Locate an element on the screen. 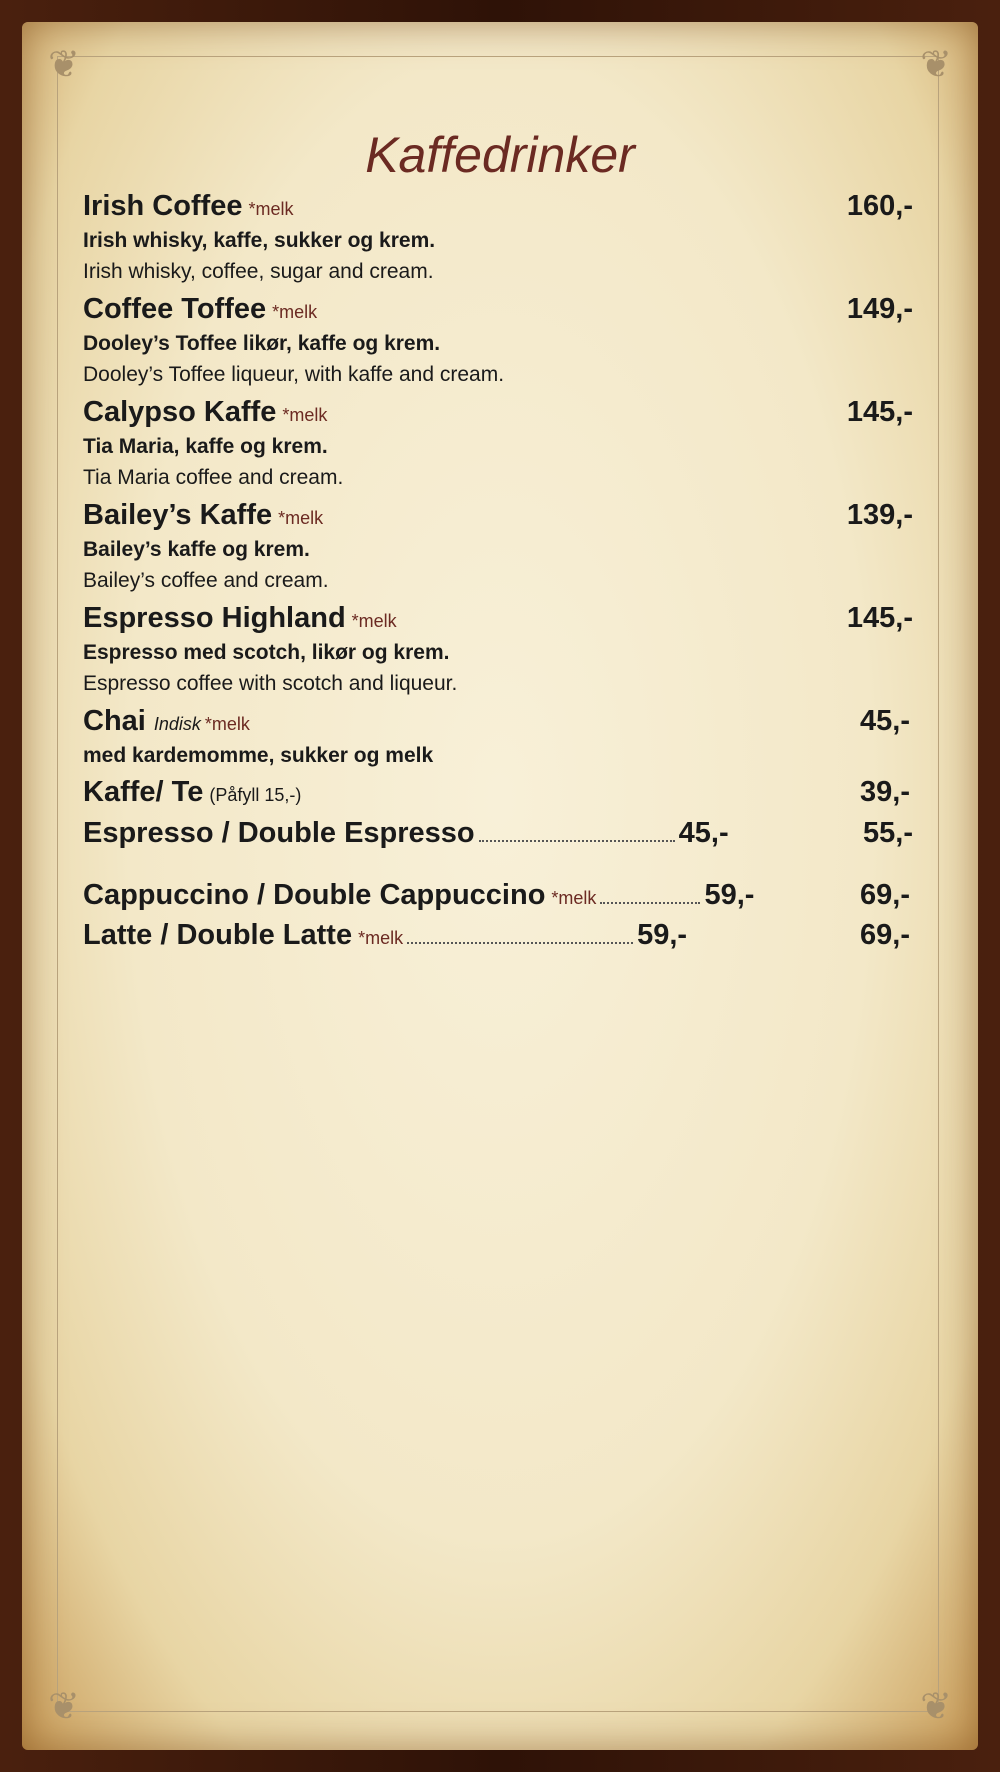 Image resolution: width=1000 pixels, height=1772 pixels. item-description-english: Irish whisky, coffee, sugar and cream. is located at coordinates (258, 271).